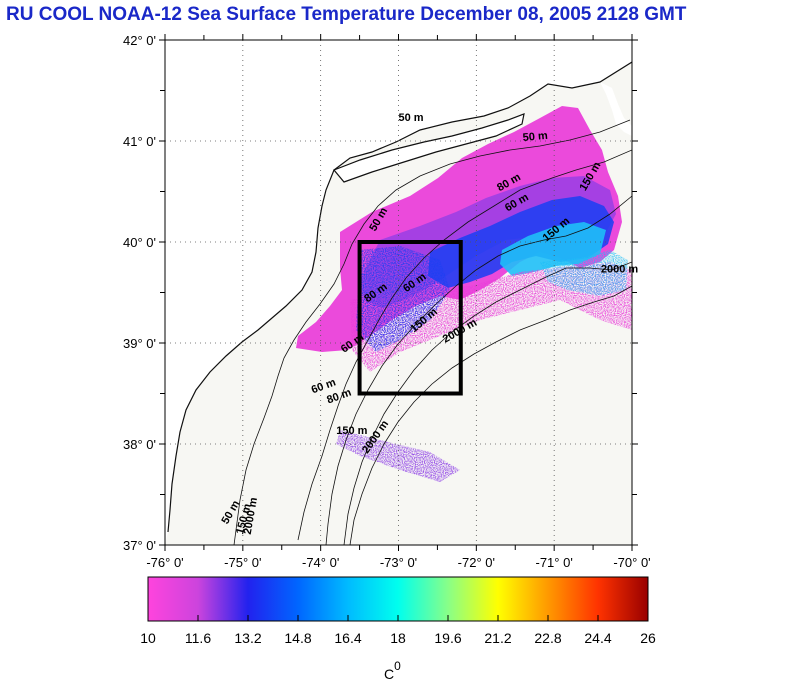 The height and width of the screenshot is (680, 798). I want to click on unit-superscript: 0, so click(397, 666).